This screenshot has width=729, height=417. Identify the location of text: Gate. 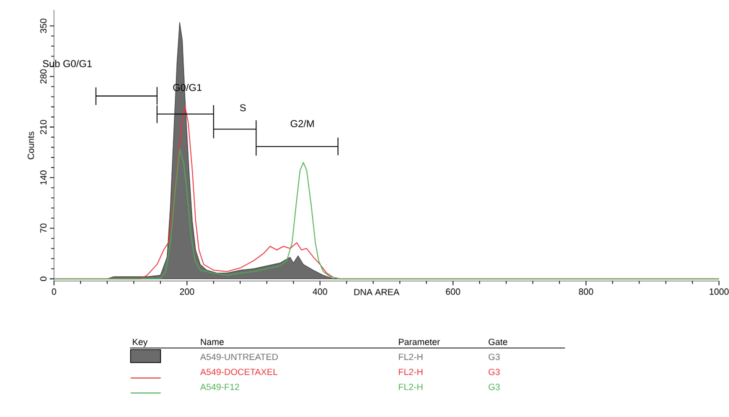
(498, 342).